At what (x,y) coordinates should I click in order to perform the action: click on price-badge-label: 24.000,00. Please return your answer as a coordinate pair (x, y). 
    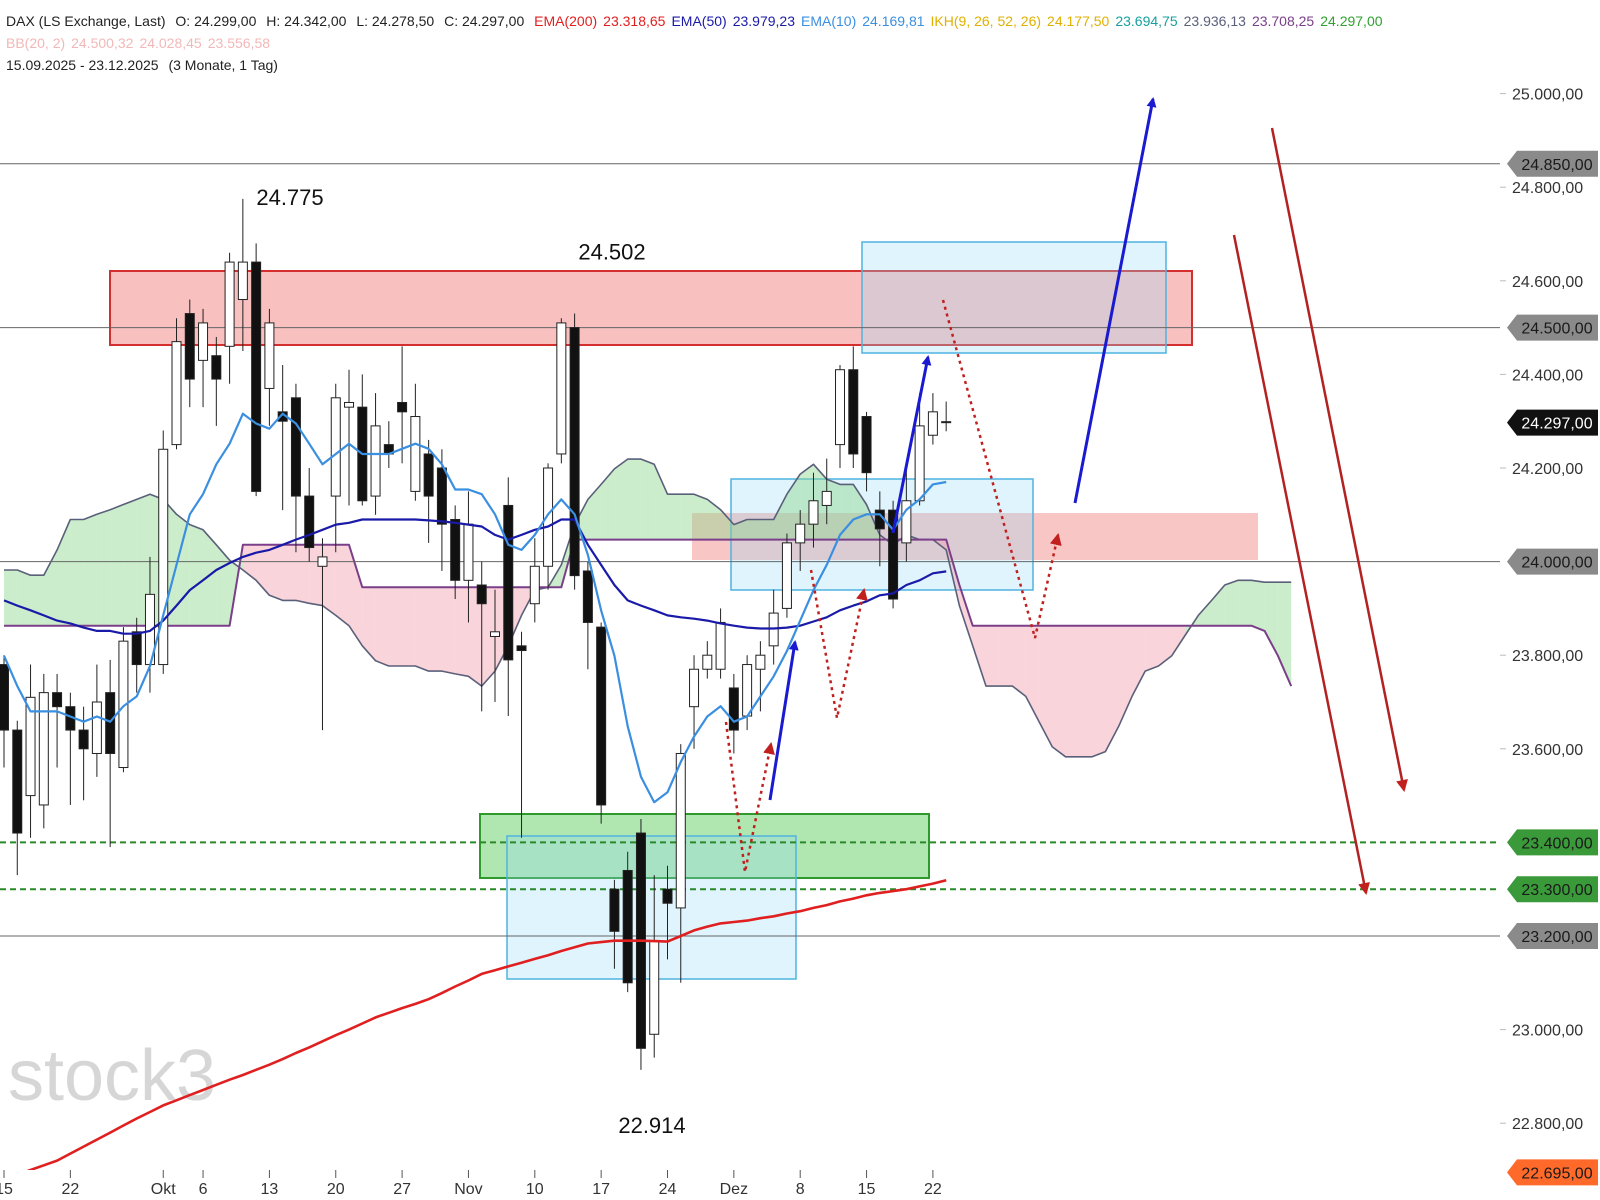
    Looking at the image, I should click on (1556, 563).